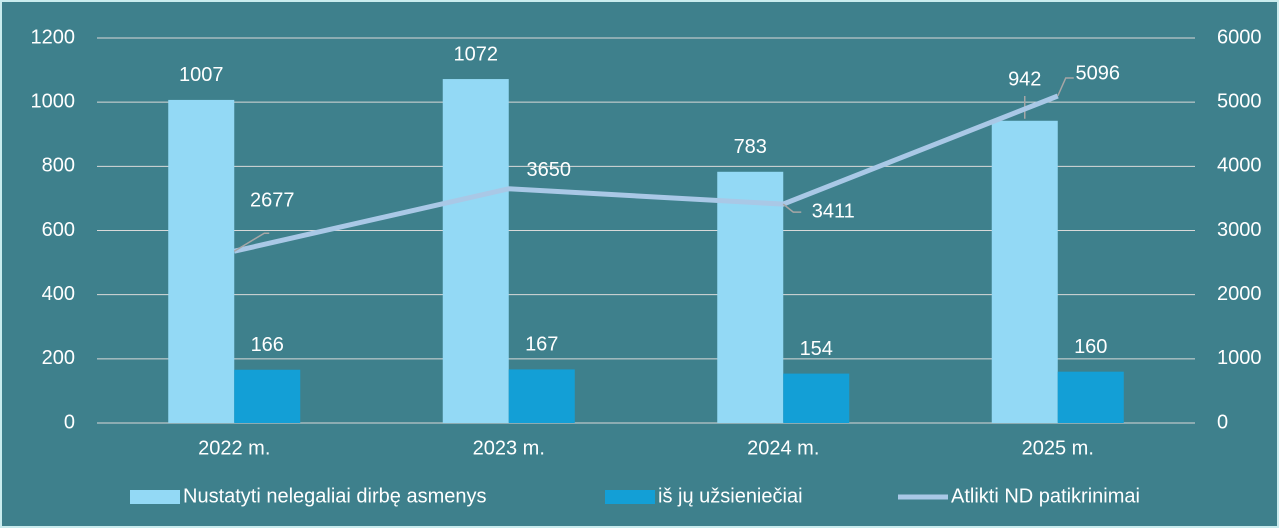 This screenshot has height=528, width=1279. I want to click on legend-label: Nustatyti nelegaliai dirbę asmenys, so click(335, 496).